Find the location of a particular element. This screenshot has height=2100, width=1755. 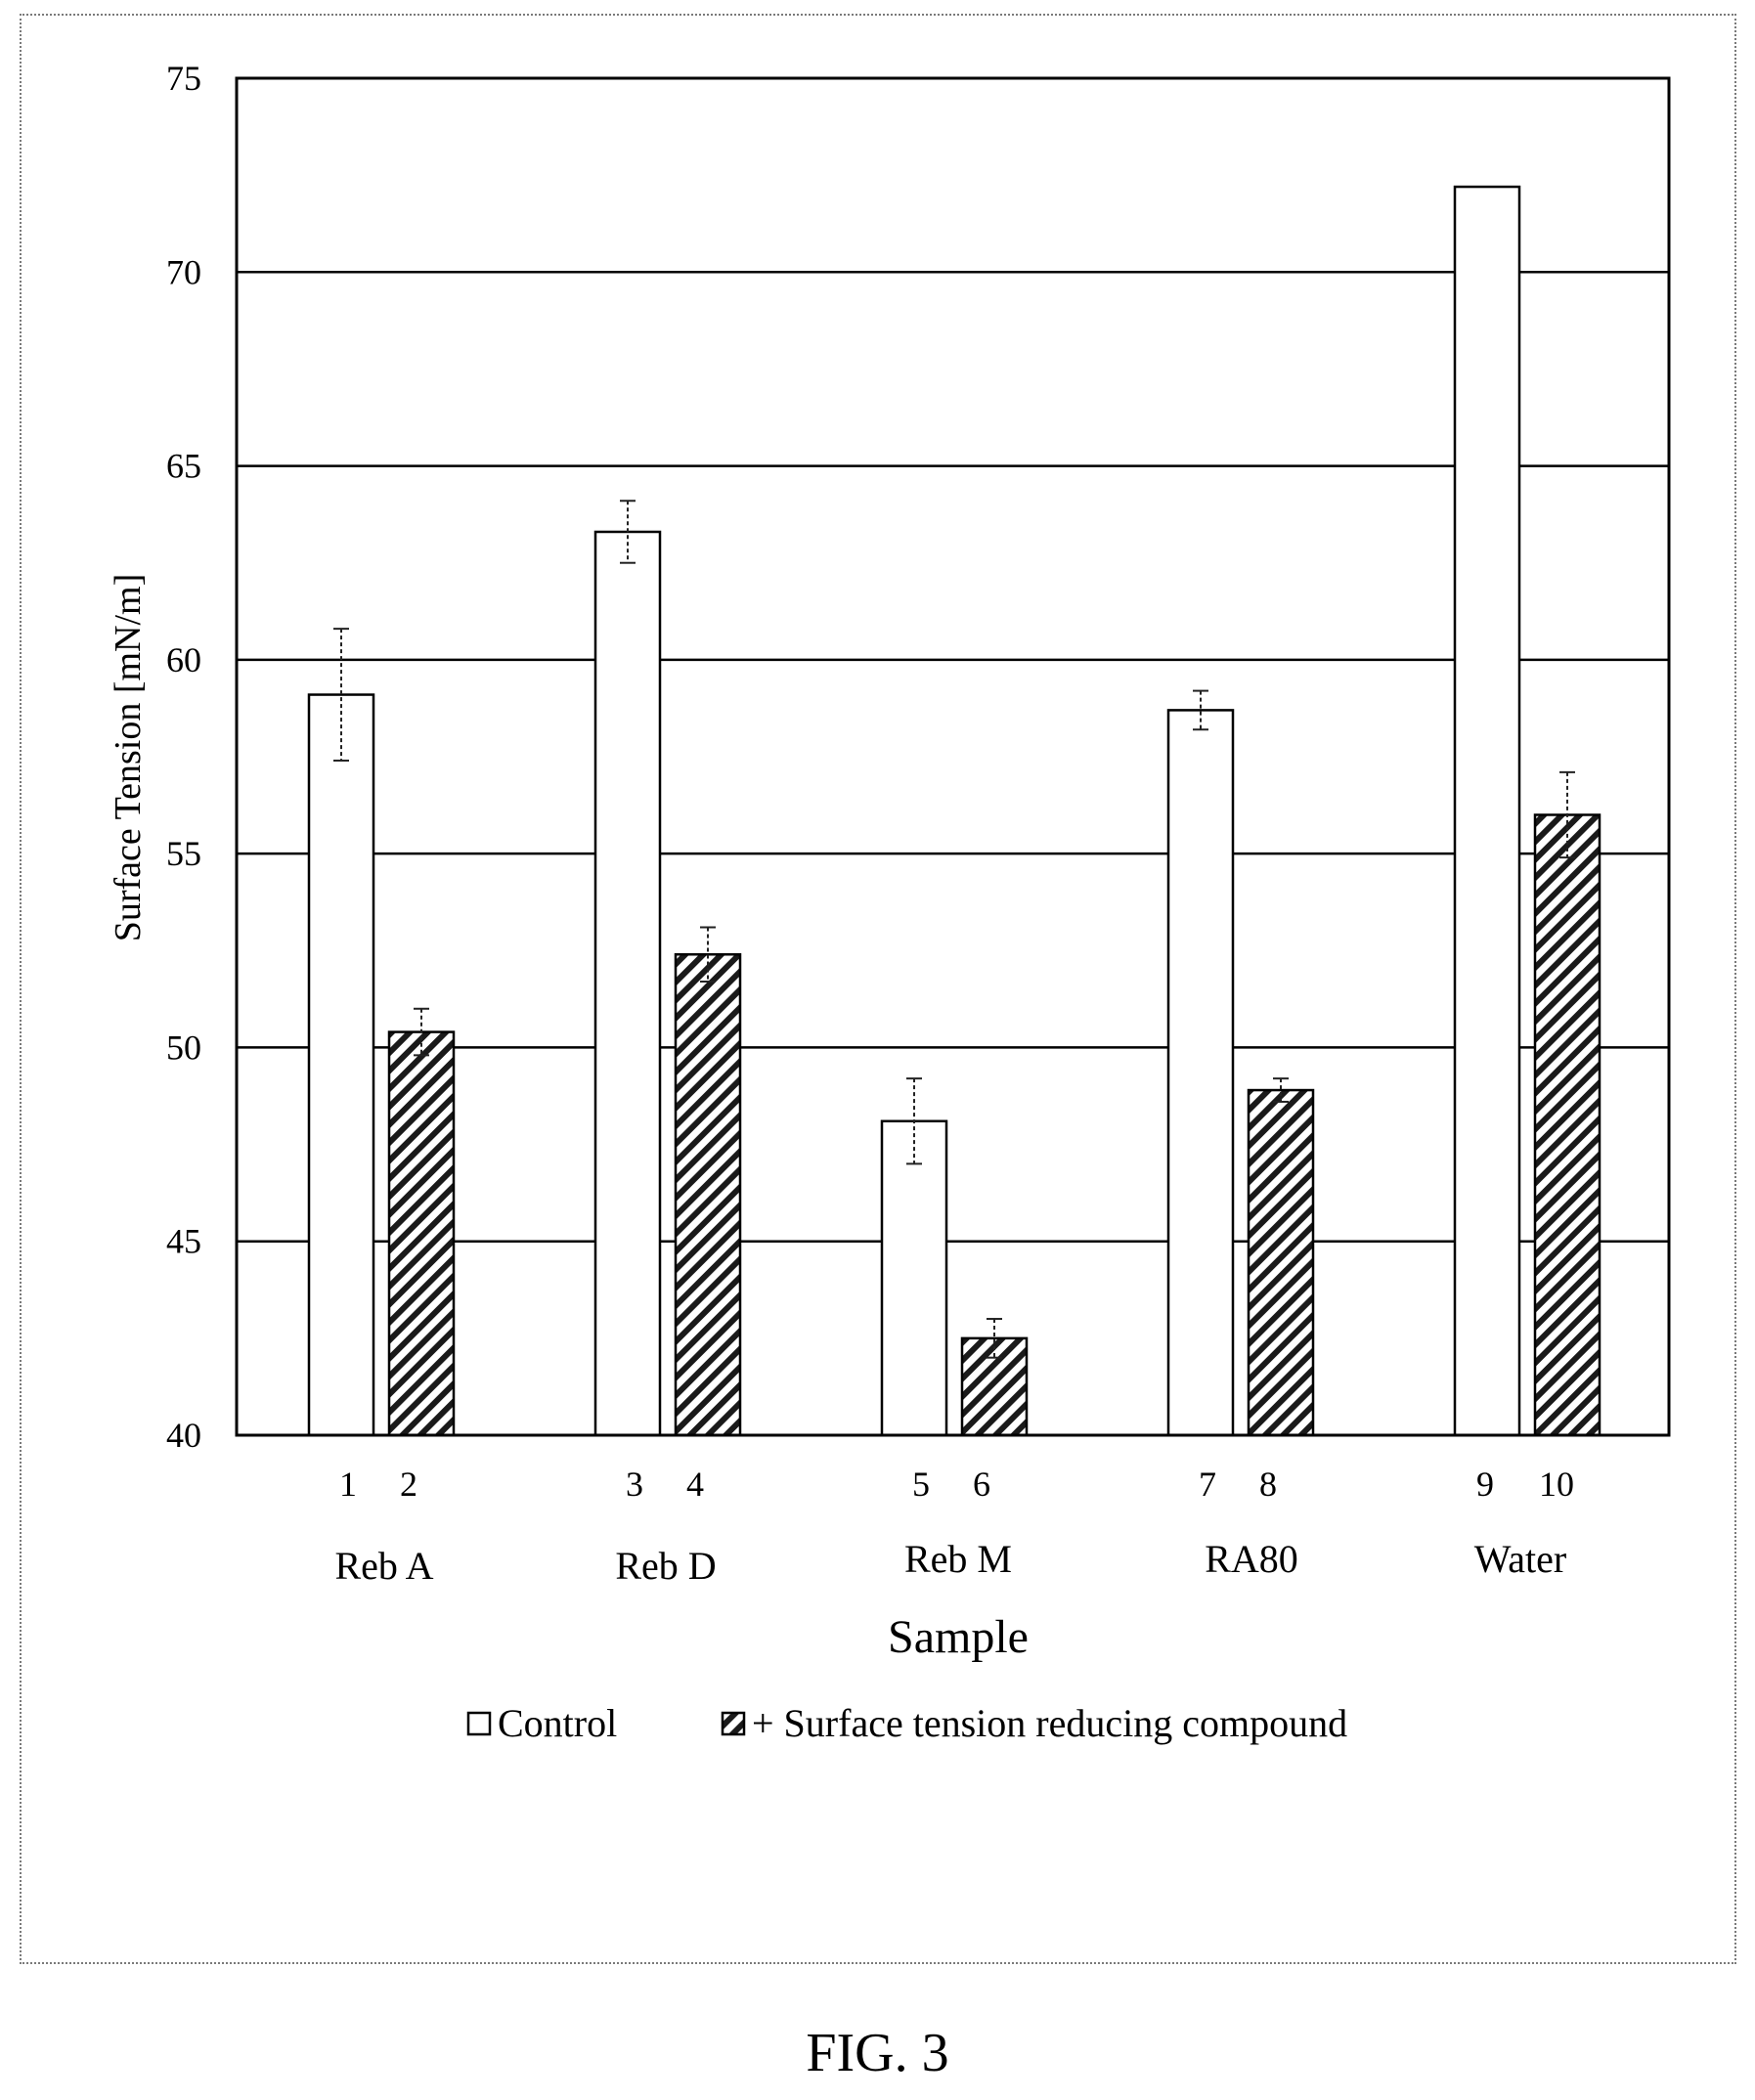

category-label: Reb D is located at coordinates (665, 1566).